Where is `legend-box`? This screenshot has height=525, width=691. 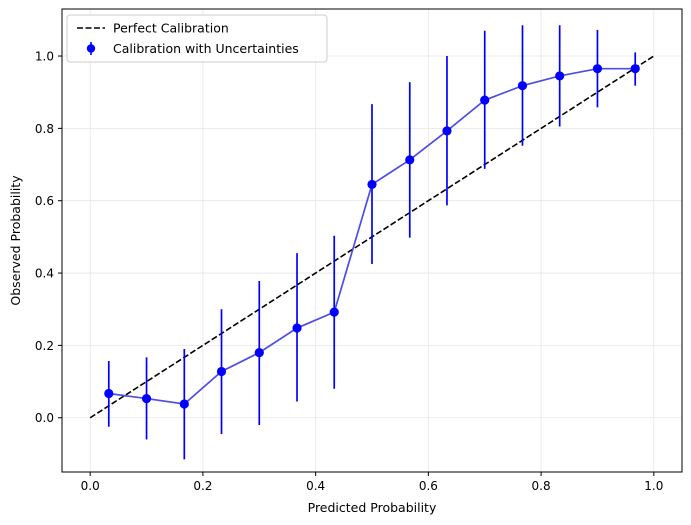
legend-box is located at coordinates (197, 38).